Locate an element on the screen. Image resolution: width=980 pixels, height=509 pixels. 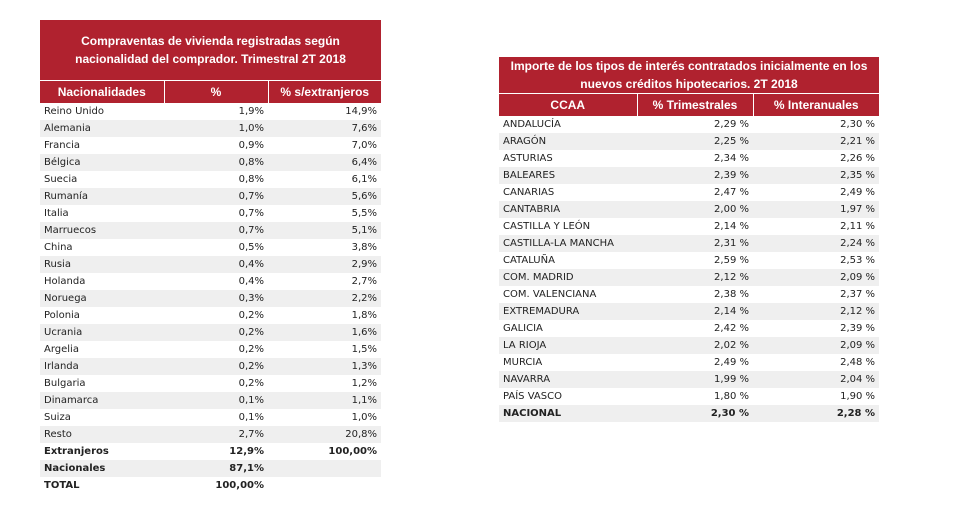
table-row: Holanda 0,4% 2,7% is located at coordinates (211, 281).